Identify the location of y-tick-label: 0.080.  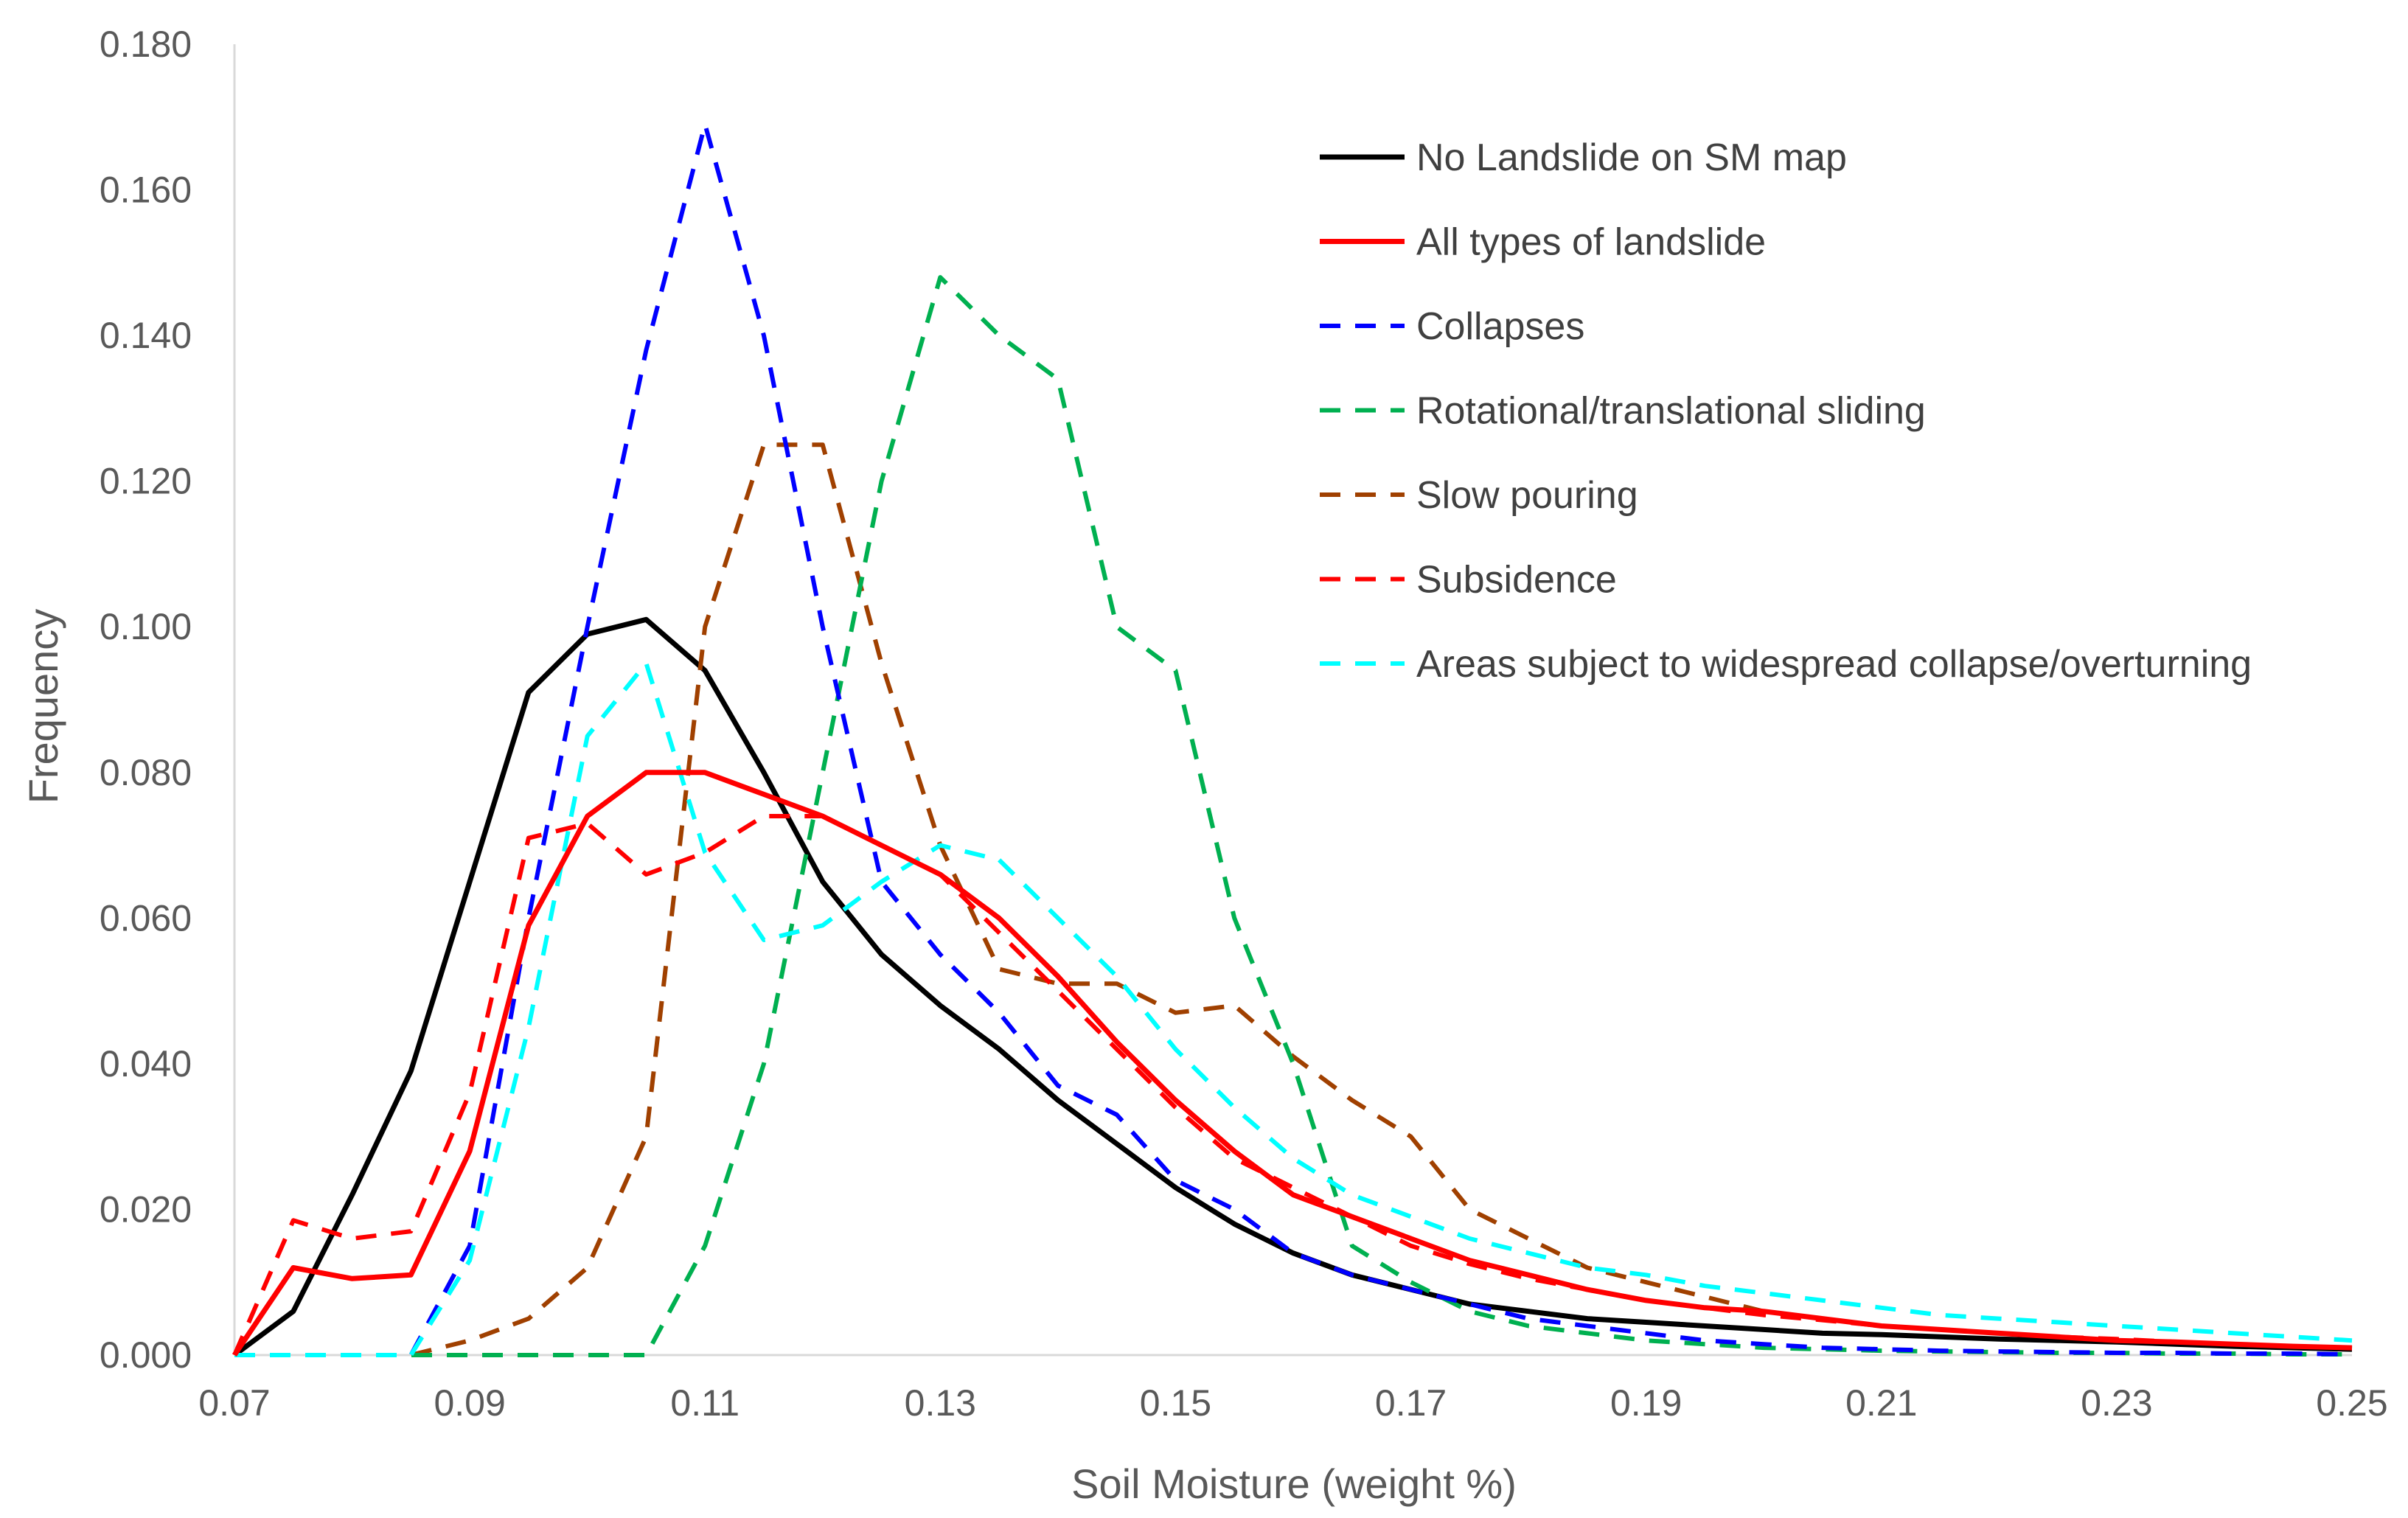
(146, 773).